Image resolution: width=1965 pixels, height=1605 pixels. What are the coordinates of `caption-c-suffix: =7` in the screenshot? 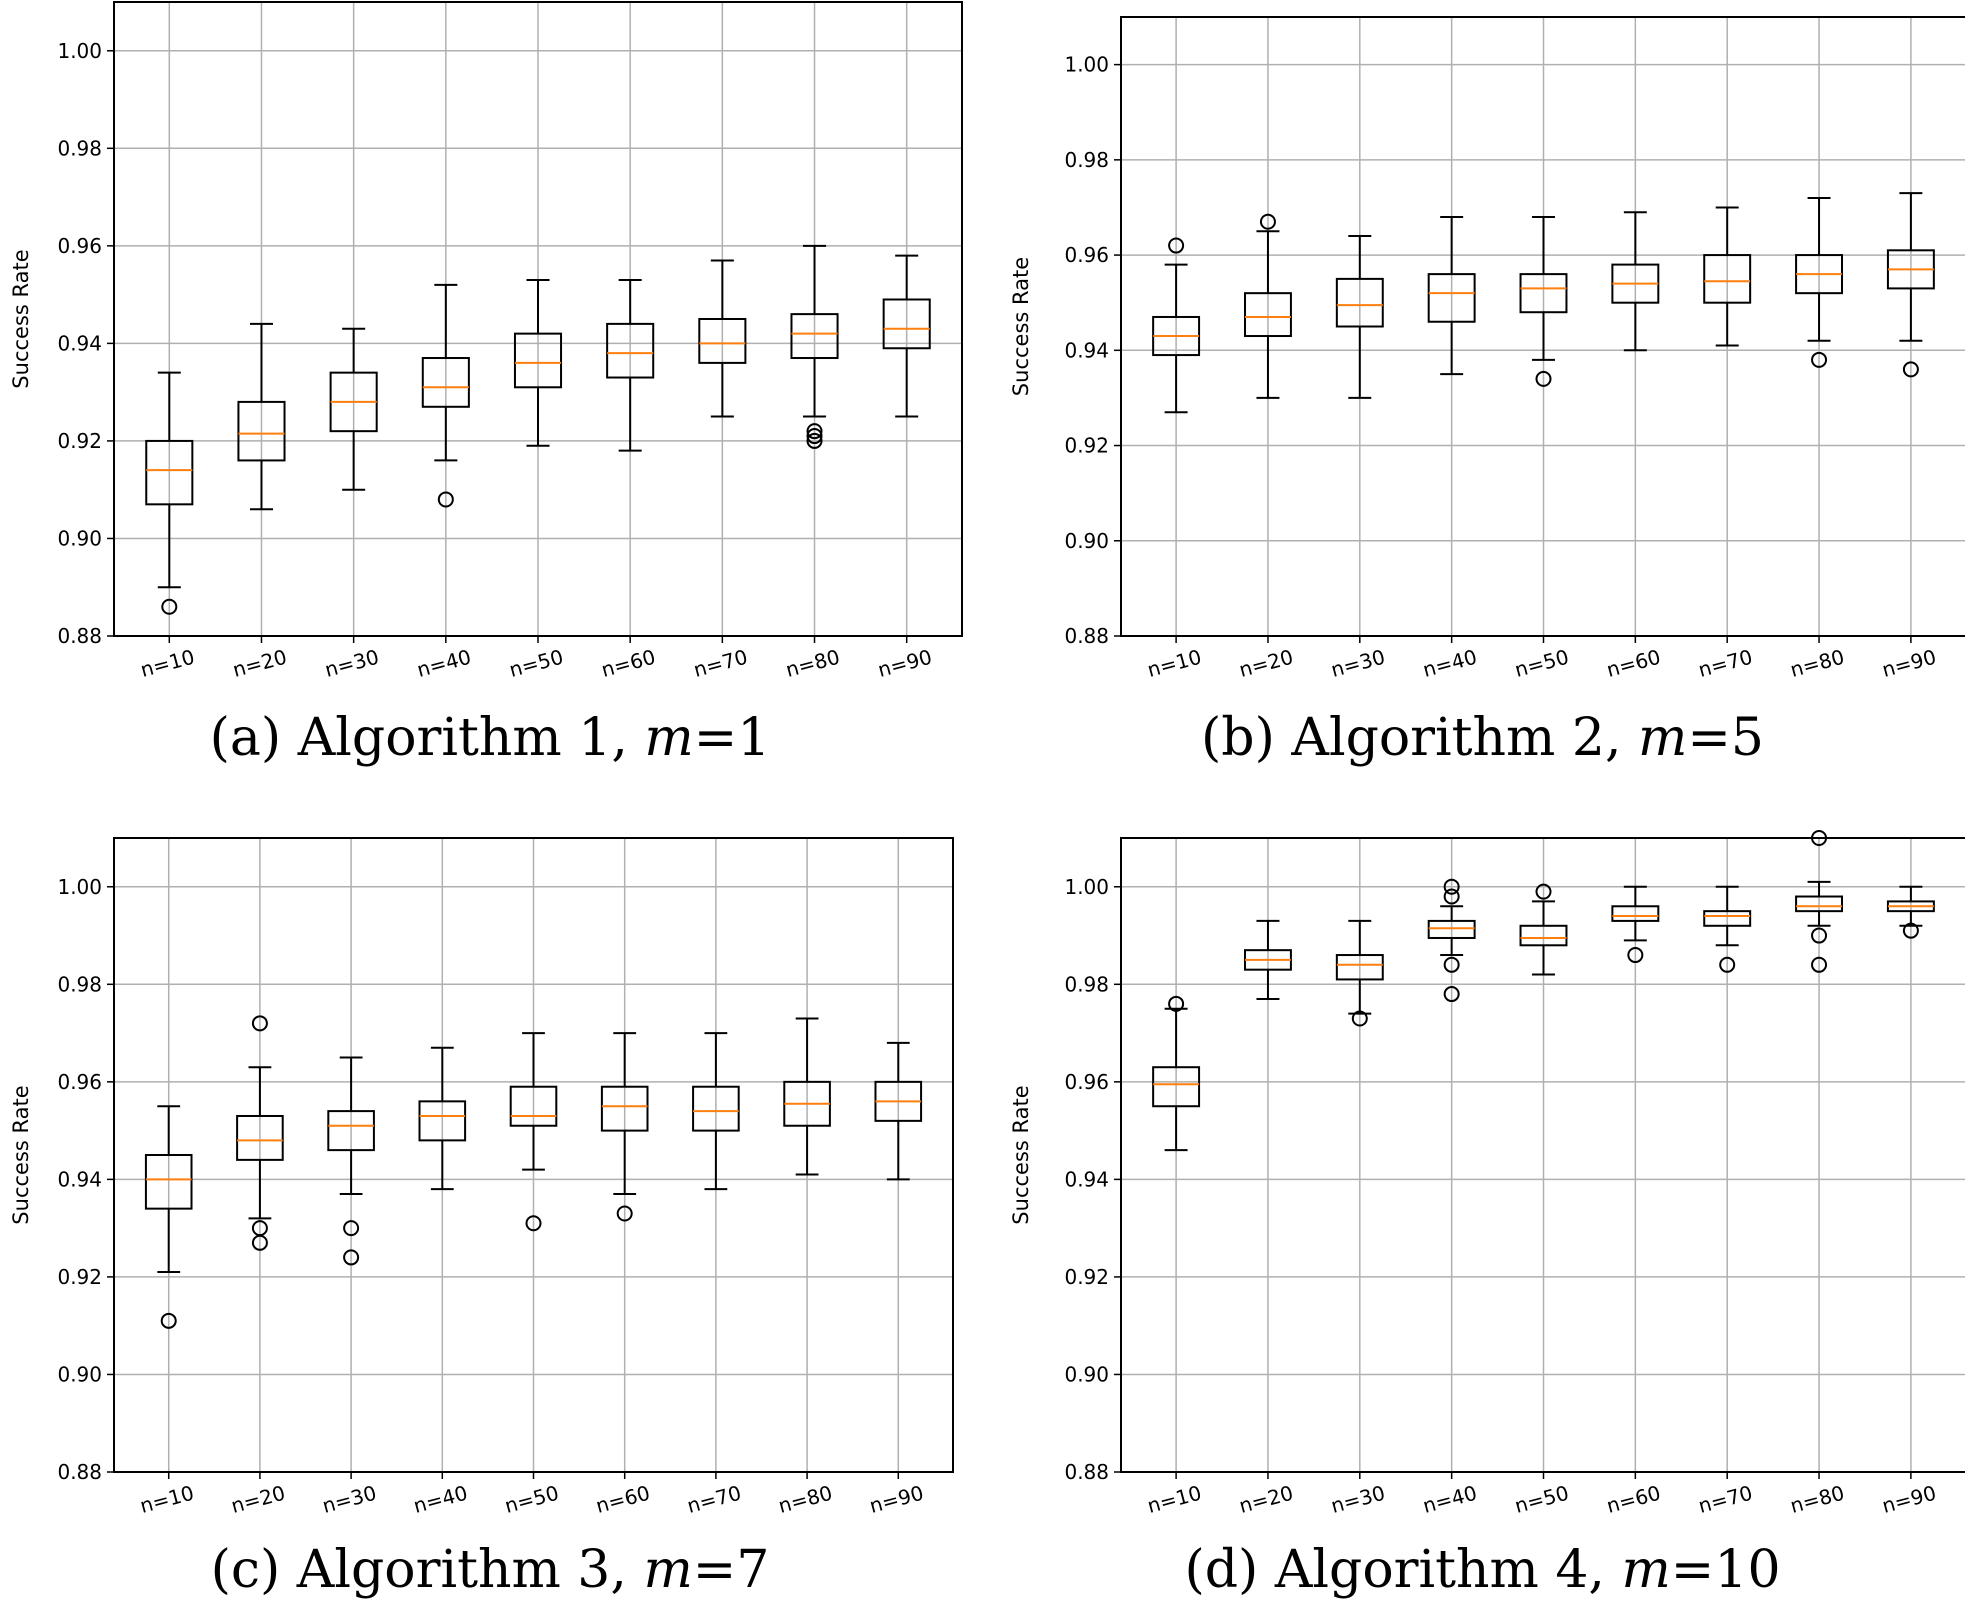 It's located at (731, 1570).